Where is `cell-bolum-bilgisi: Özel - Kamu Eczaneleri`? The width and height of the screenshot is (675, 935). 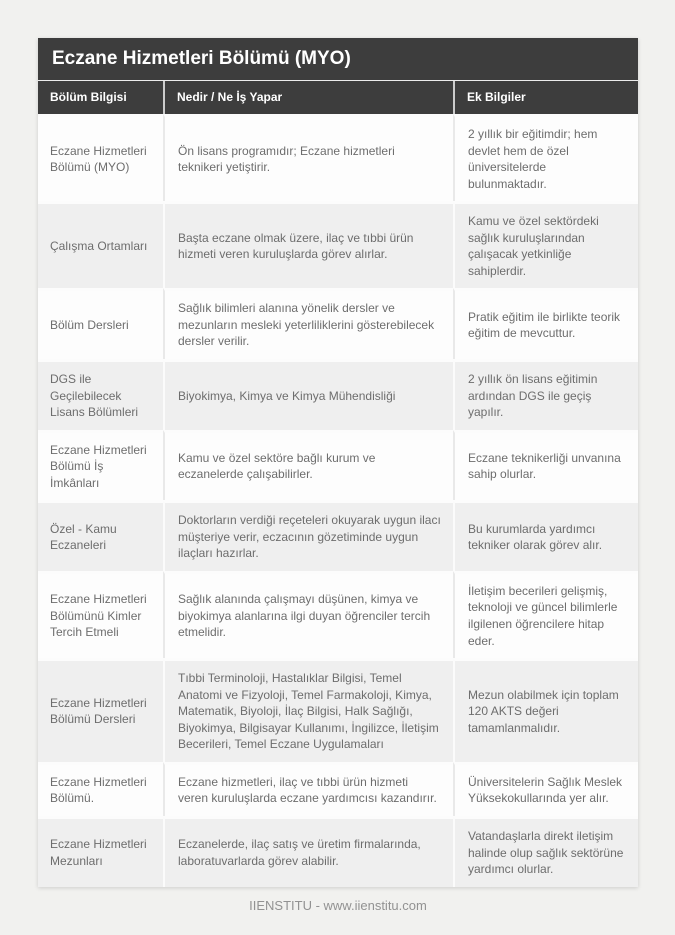
cell-bolum-bilgisi: Özel - Kamu Eczaneleri is located at coordinates (100, 535).